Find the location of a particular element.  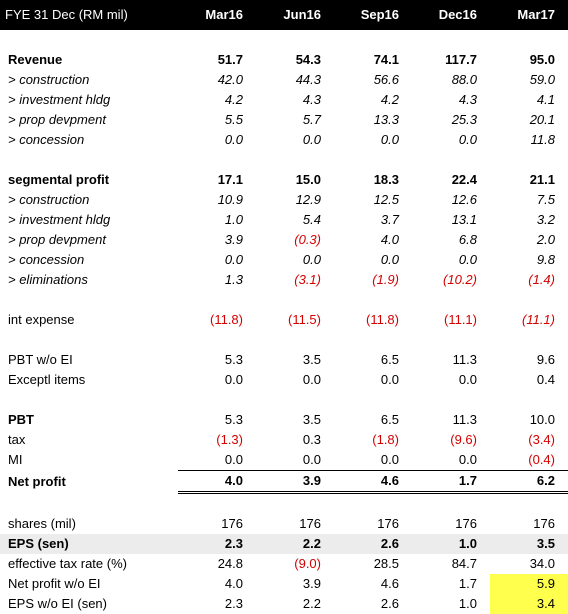

row-value: (9.0) is located at coordinates (307, 563).